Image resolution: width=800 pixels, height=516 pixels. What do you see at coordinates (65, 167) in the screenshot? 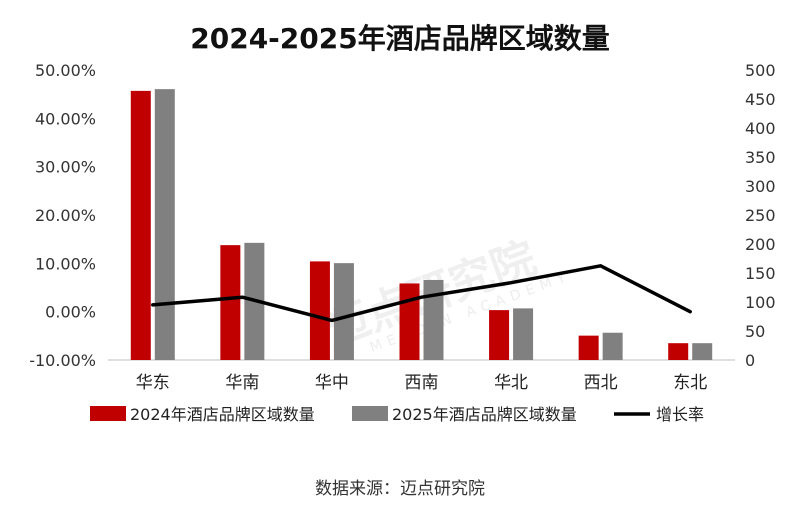
I see `left-tick-label: 30.00%` at bounding box center [65, 167].